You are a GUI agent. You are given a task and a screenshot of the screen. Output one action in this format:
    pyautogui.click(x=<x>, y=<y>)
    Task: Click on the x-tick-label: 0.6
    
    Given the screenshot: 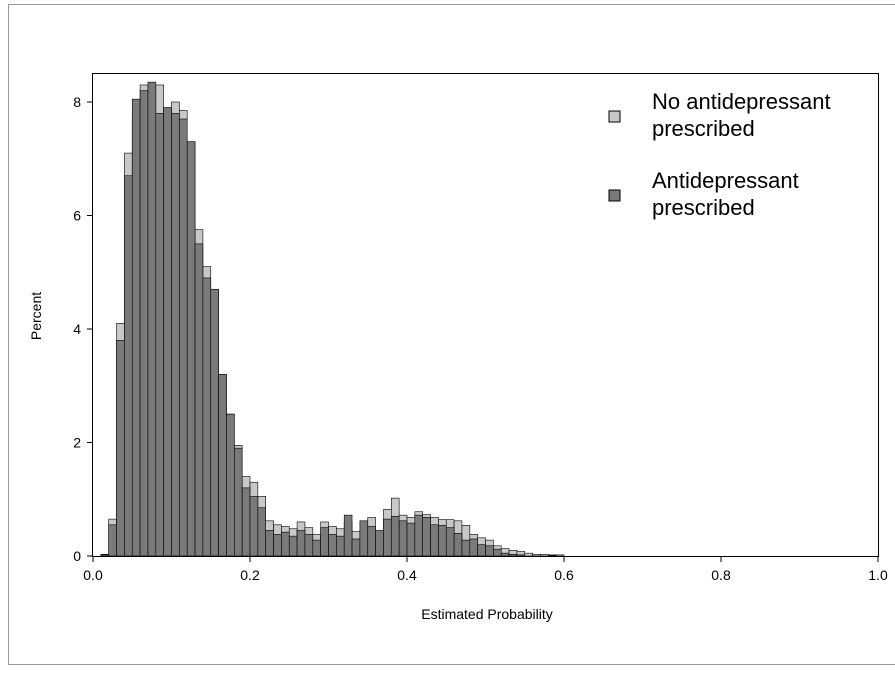 What is the action you would take?
    pyautogui.click(x=564, y=575)
    